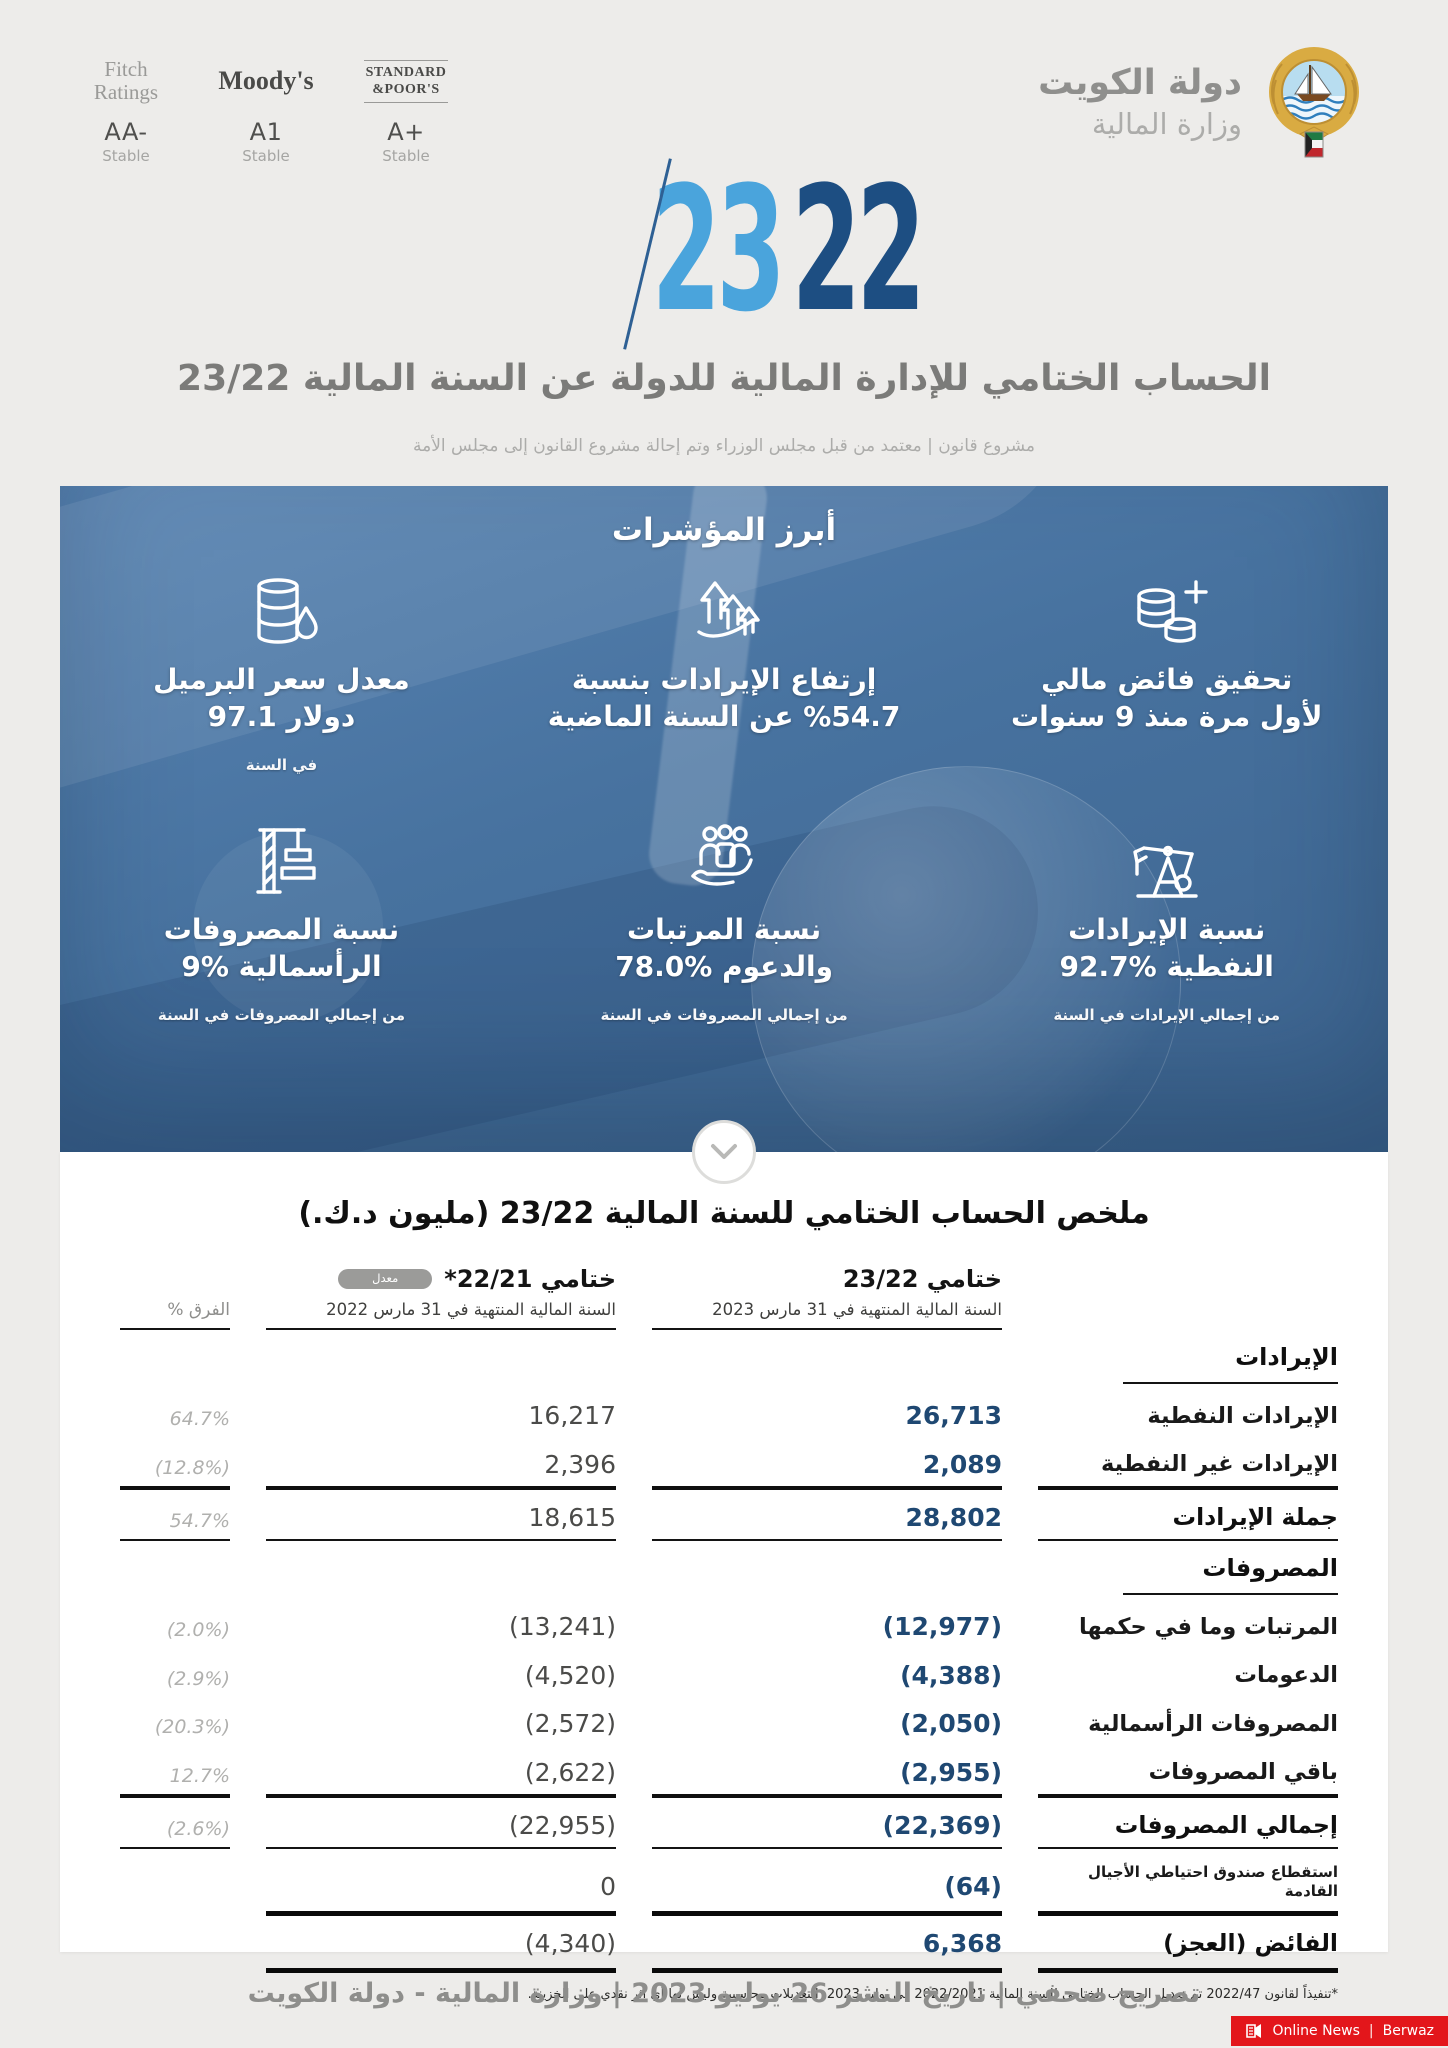  Describe the element at coordinates (1255, 1517) in the screenshot. I see `row-label: جملة الإيرادات` at that location.